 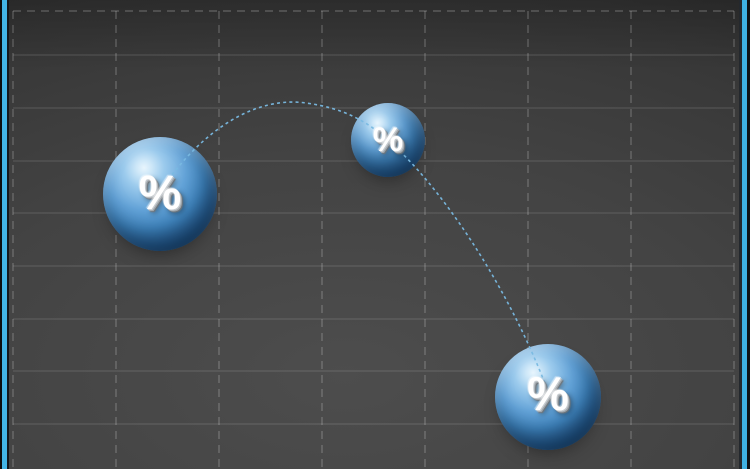 I want to click on left-accent-bar, so click(x=4, y=234).